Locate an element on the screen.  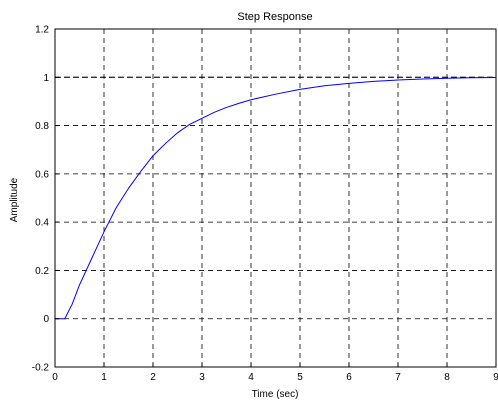
x-tick-label: 3 is located at coordinates (202, 377).